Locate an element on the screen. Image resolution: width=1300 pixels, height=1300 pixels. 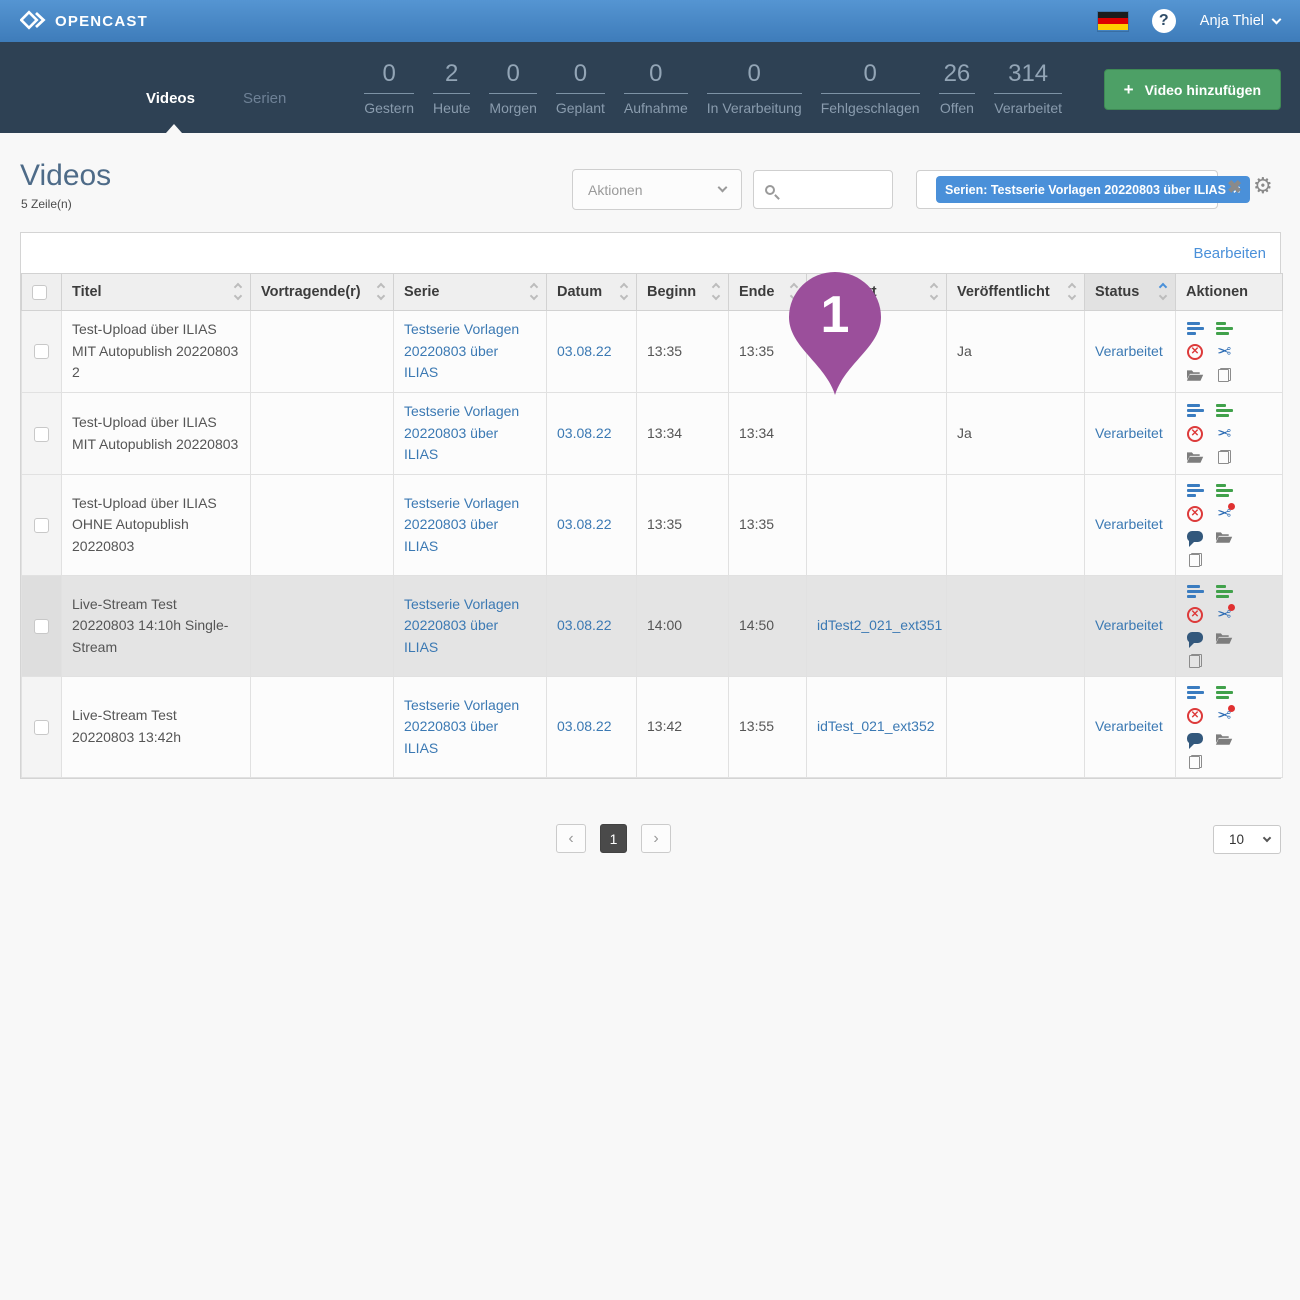
stat-heute: 2 Heute is located at coordinates (452, 88).